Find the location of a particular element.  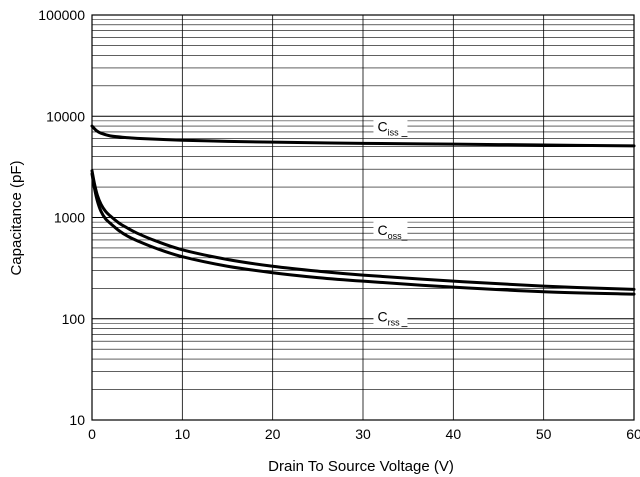

x-tick-label: 20 is located at coordinates (273, 434).